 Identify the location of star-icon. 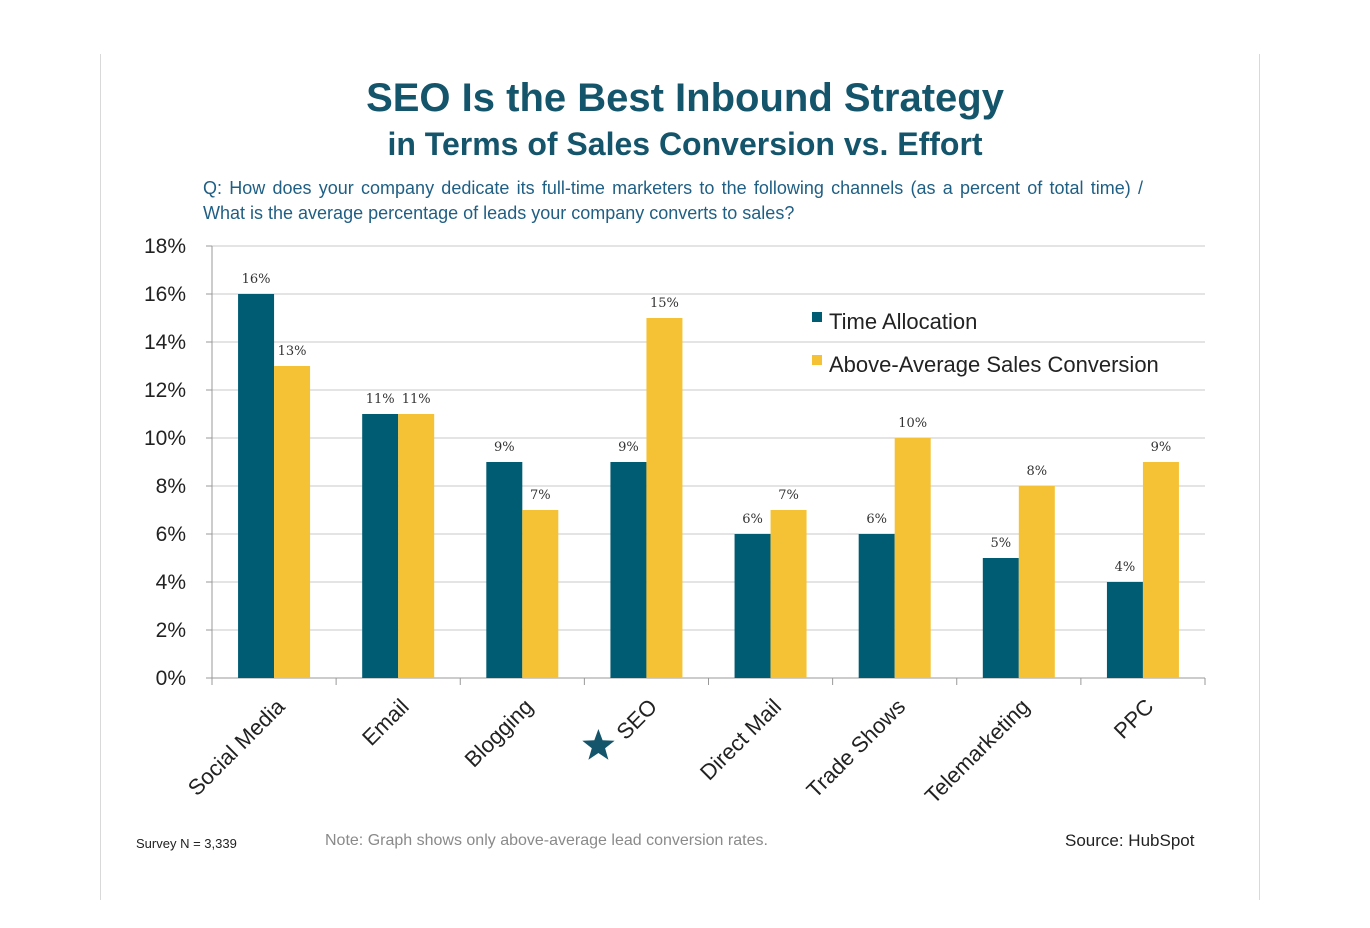
(598, 744).